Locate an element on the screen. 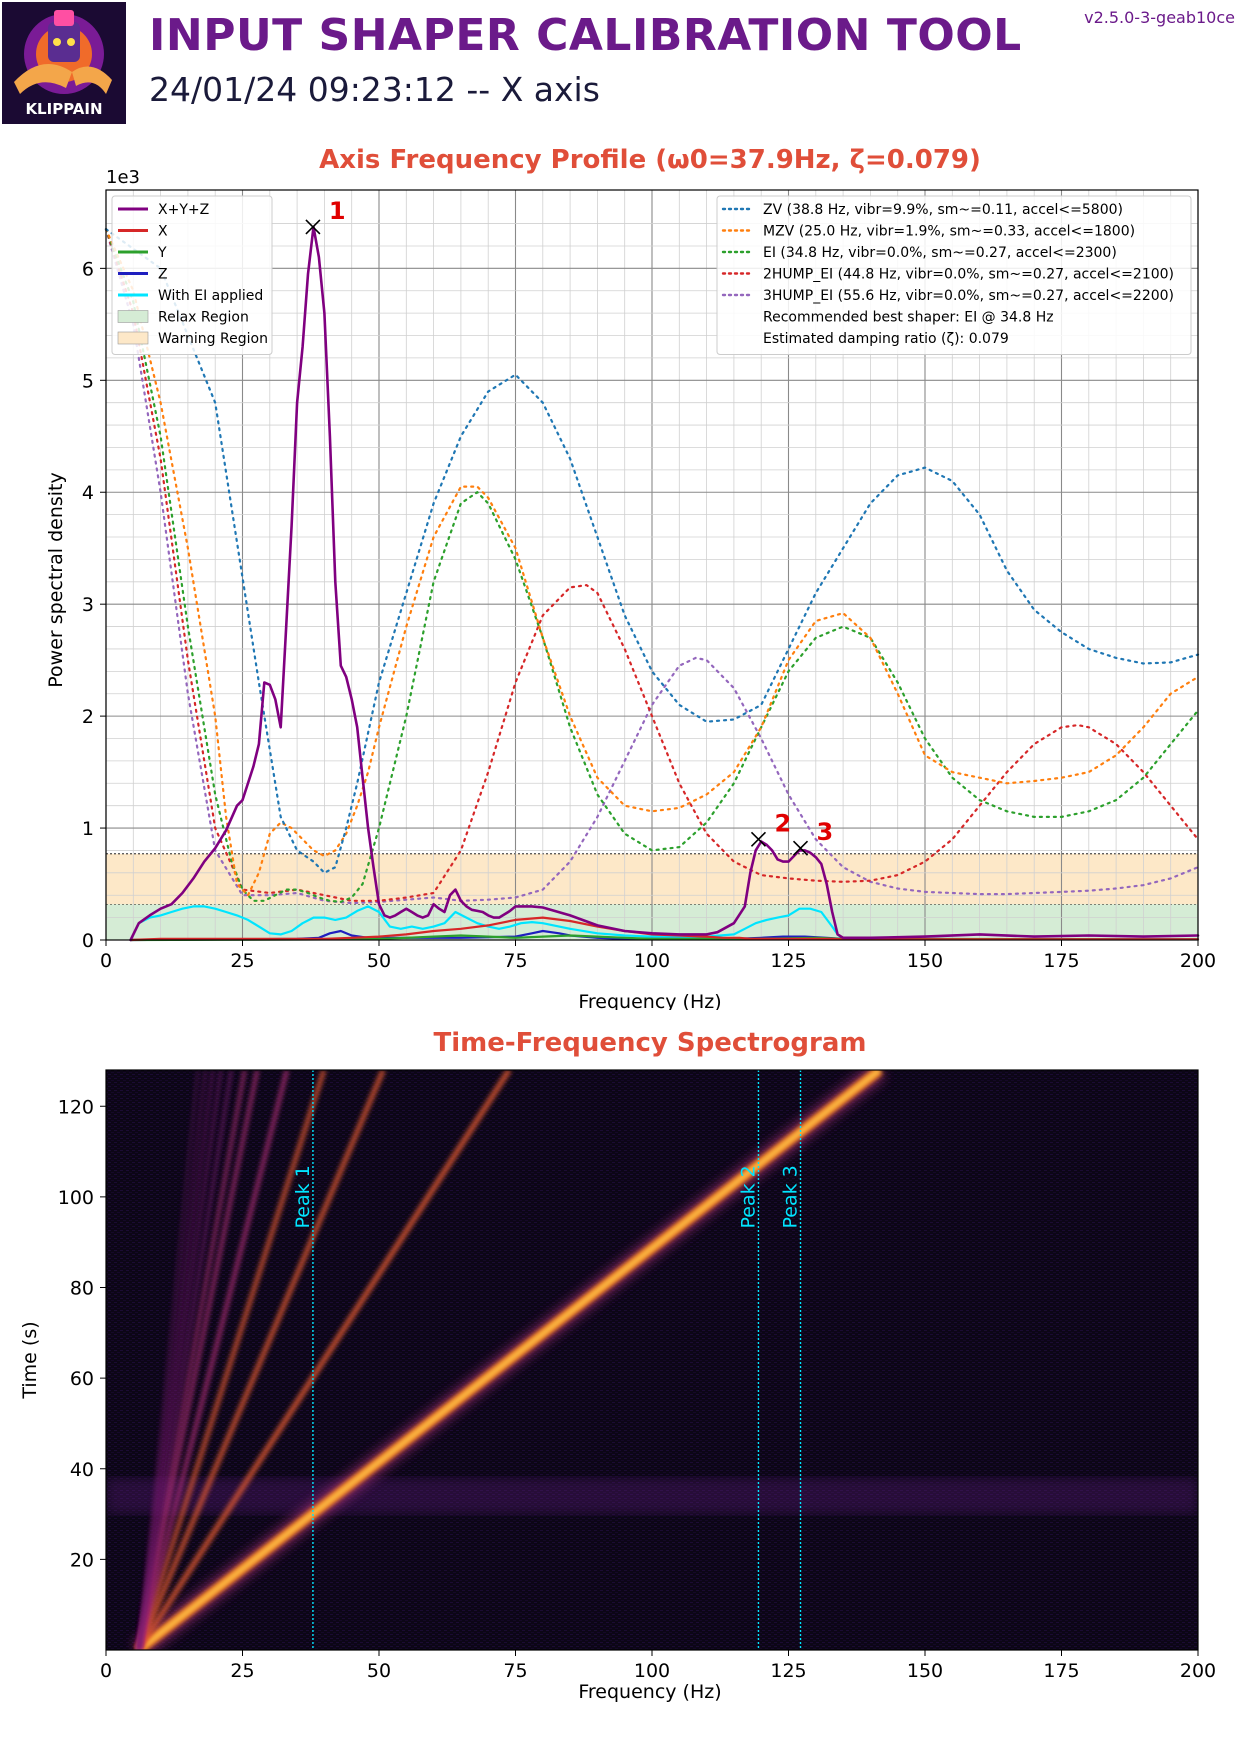  spectrogram-peak-lines: Peak 1 Peak 2 Peak 3 is located at coordinates (547, 1360).